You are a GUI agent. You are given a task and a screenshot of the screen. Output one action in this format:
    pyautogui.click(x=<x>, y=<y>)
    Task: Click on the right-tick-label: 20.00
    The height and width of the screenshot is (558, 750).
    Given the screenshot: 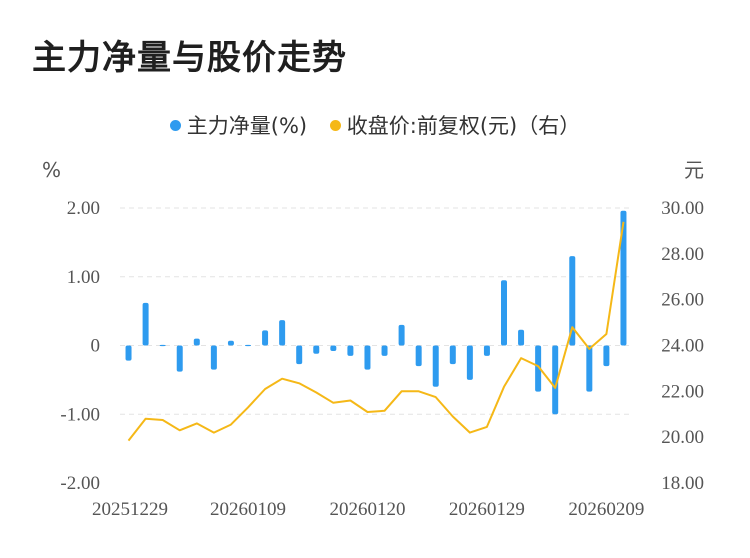 What is the action you would take?
    pyautogui.click(x=682, y=437)
    